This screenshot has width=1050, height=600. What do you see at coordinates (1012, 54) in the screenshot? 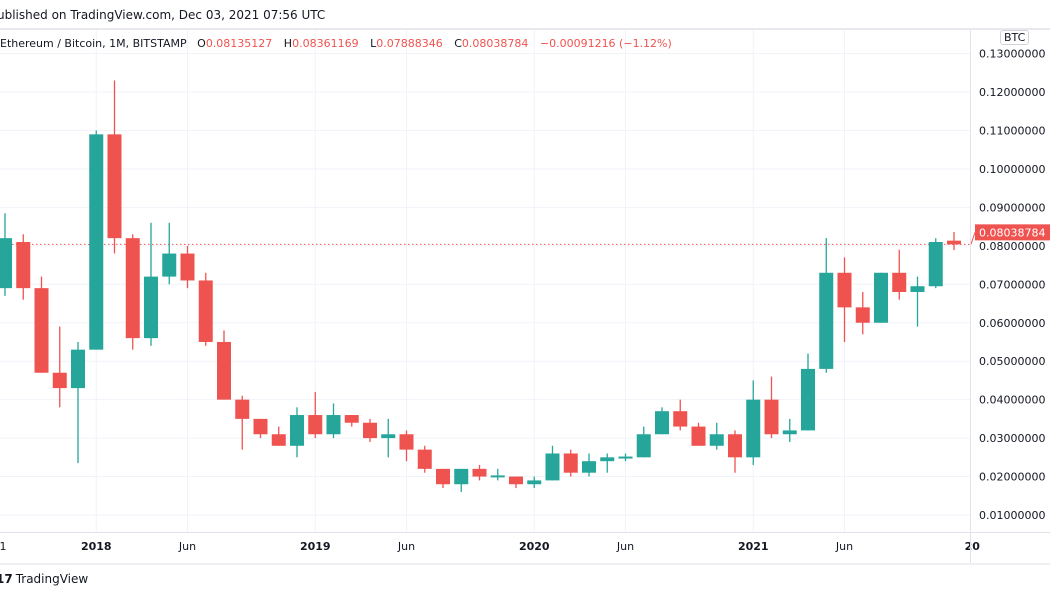
I see `y-tick-label: 0.13000000` at bounding box center [1012, 54].